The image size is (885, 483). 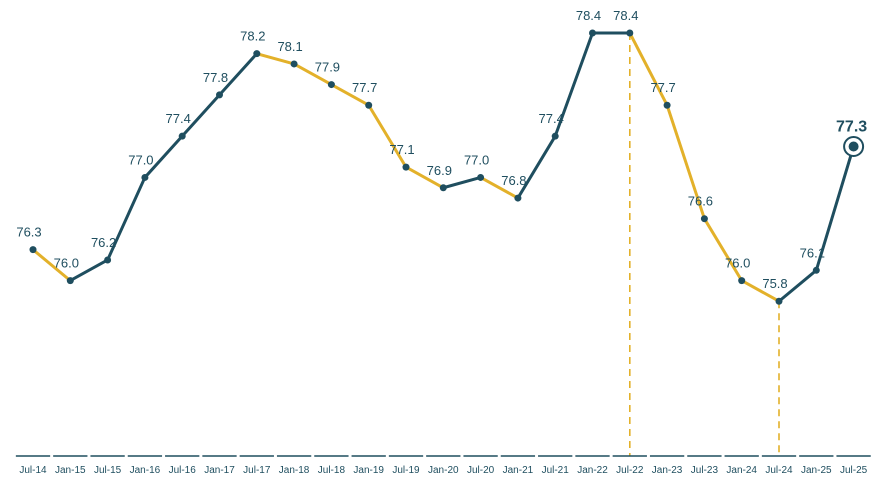 I want to click on x-tick-label: Jul-19, so click(x=406, y=470).